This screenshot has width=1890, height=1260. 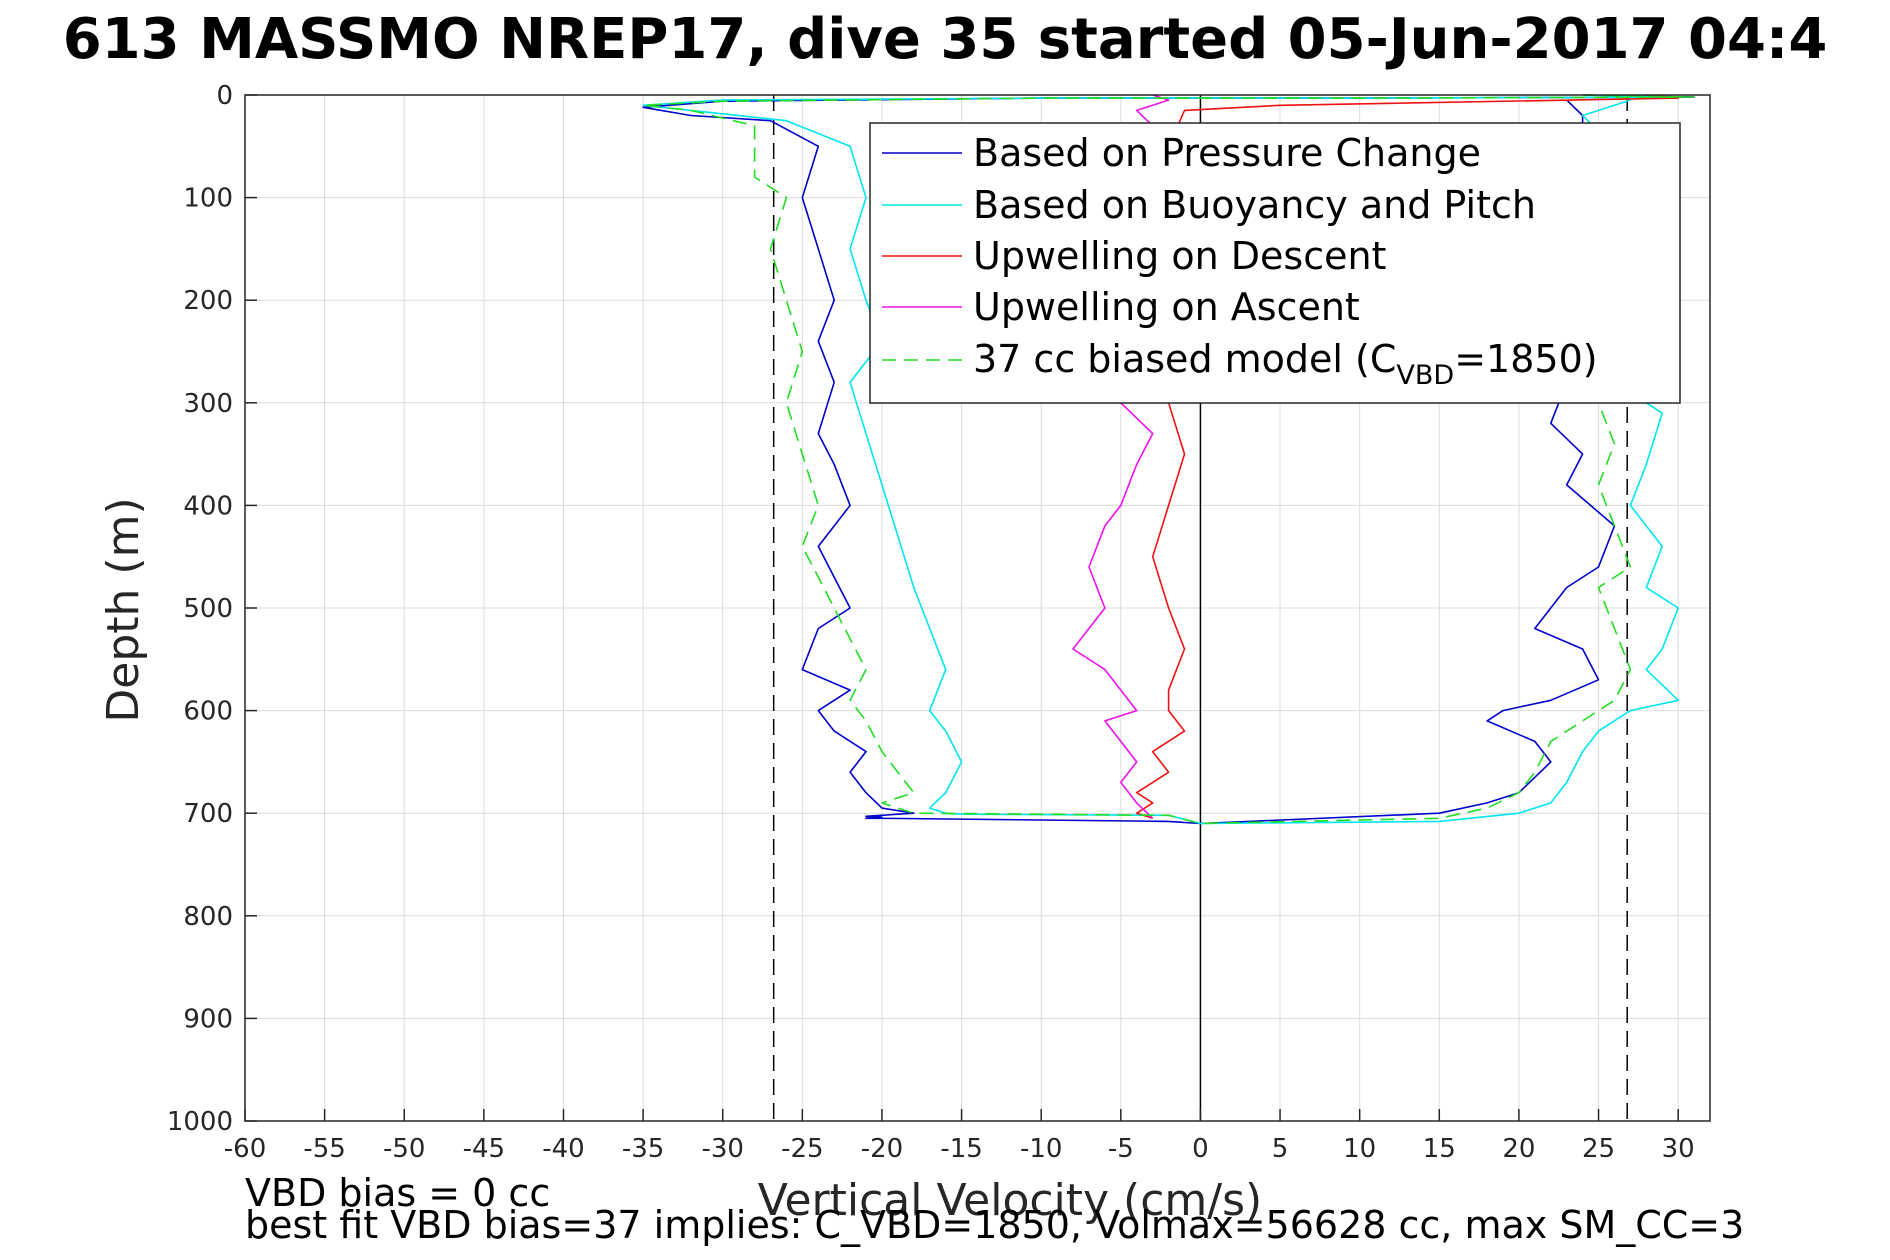 What do you see at coordinates (722, 1149) in the screenshot?
I see `x-tick-label: -30` at bounding box center [722, 1149].